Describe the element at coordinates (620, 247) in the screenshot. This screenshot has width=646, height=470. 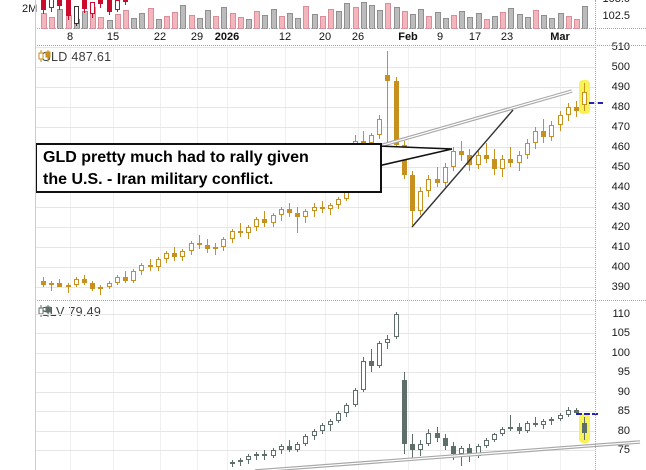
I see `y-axis-tick-label: 410` at that location.